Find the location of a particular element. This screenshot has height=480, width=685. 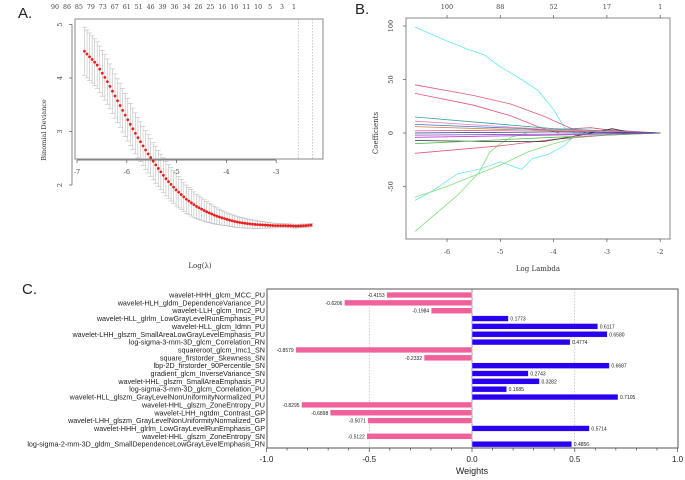

top-axis-label: 34 is located at coordinates (186, 7).